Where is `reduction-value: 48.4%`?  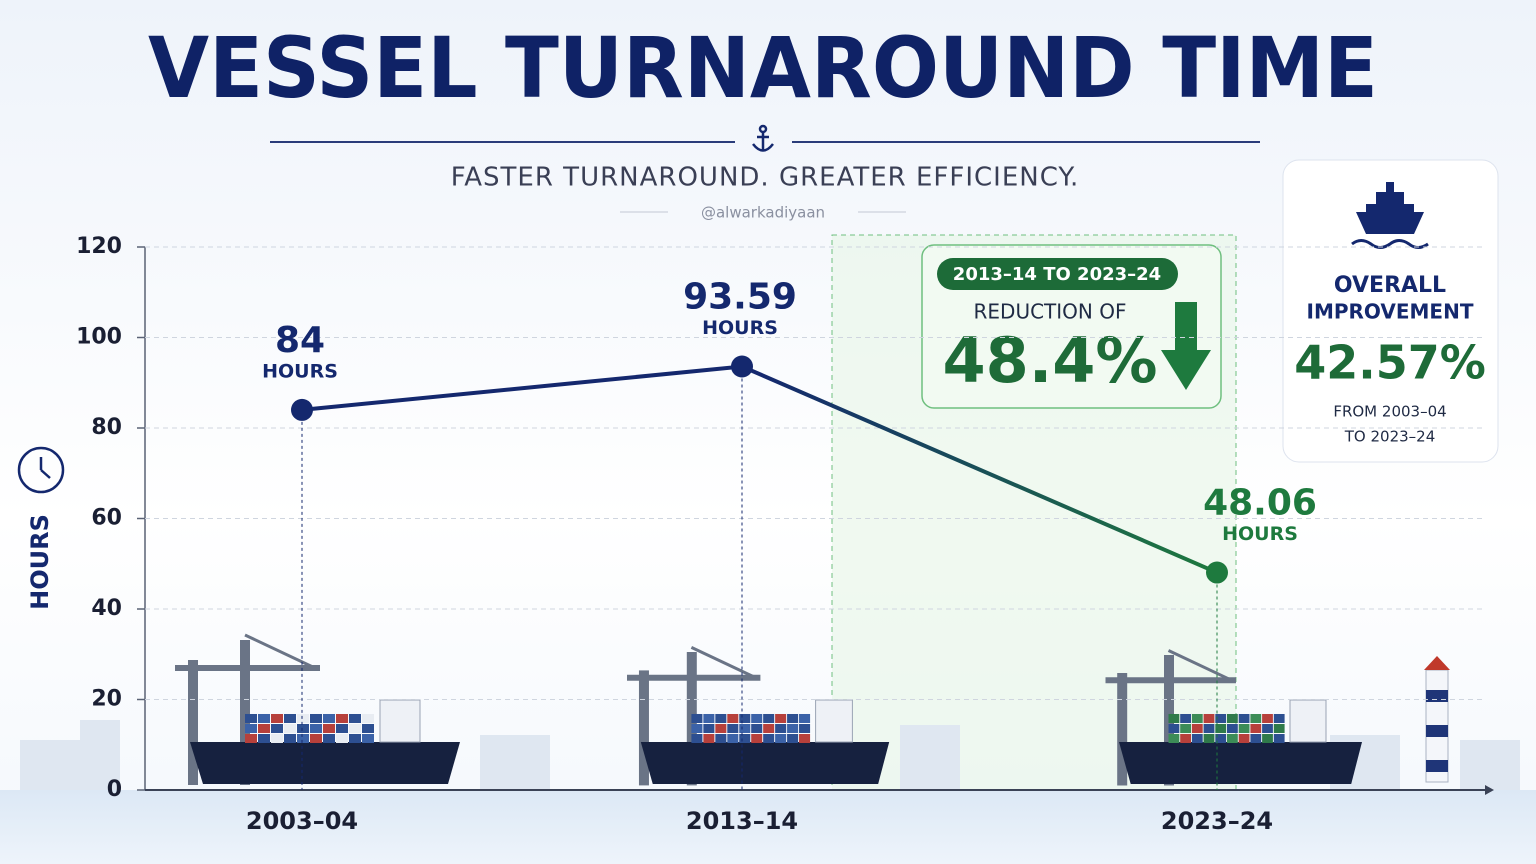 reduction-value: 48.4% is located at coordinates (1049, 360).